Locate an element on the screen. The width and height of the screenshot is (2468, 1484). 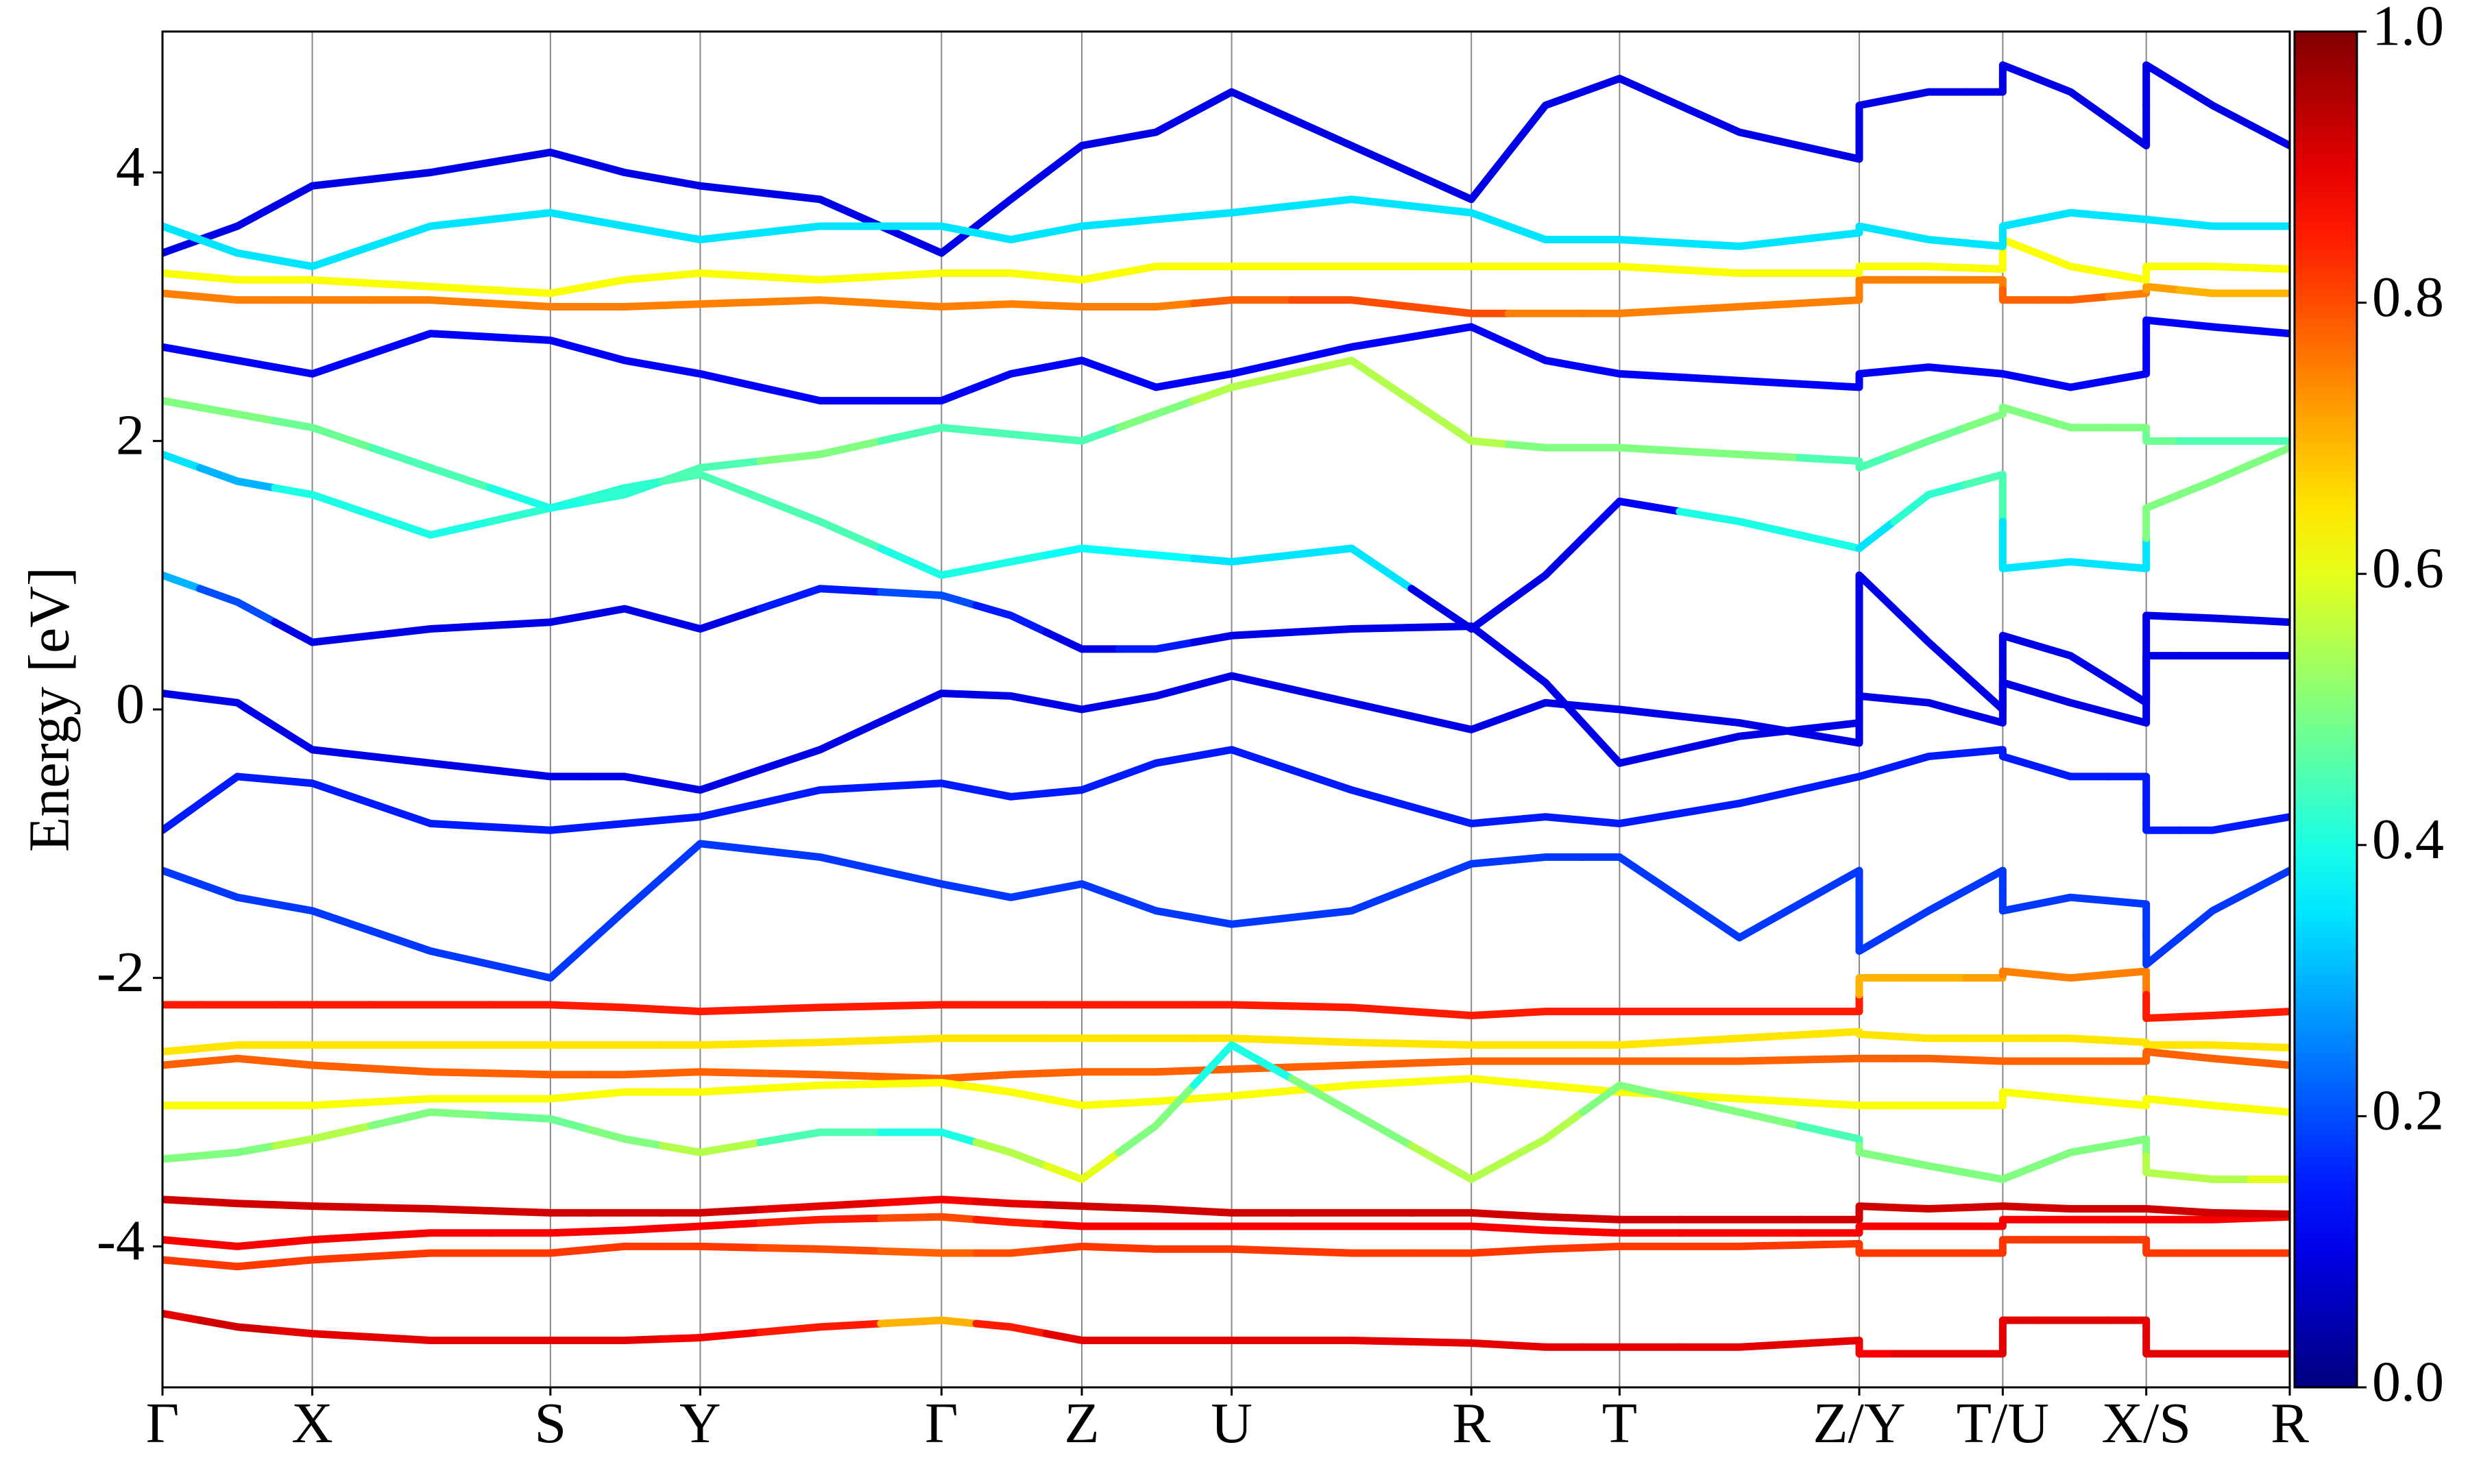
y-tick-label: 2 is located at coordinates (131, 435).